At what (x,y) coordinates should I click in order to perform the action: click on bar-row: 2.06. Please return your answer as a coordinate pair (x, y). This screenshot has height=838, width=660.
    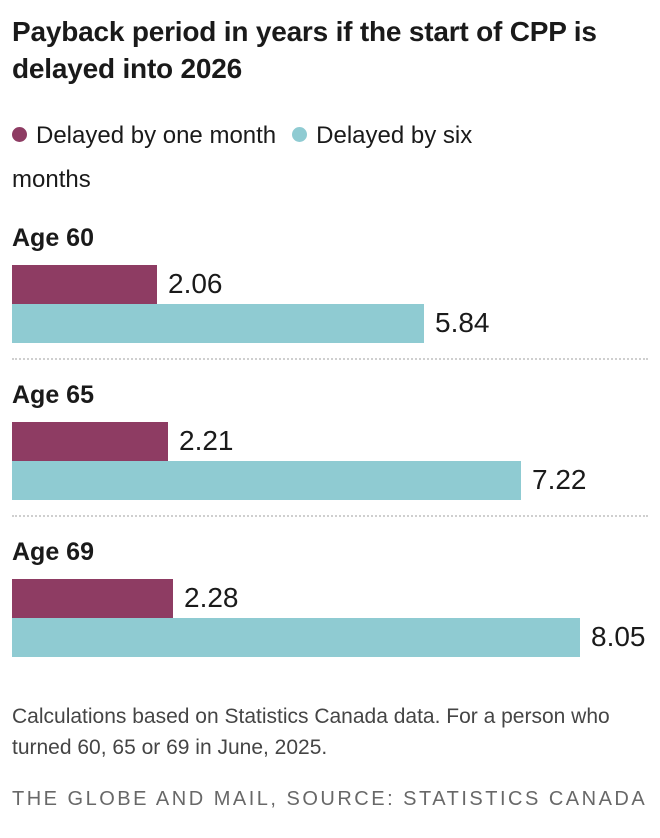
    Looking at the image, I should click on (330, 284).